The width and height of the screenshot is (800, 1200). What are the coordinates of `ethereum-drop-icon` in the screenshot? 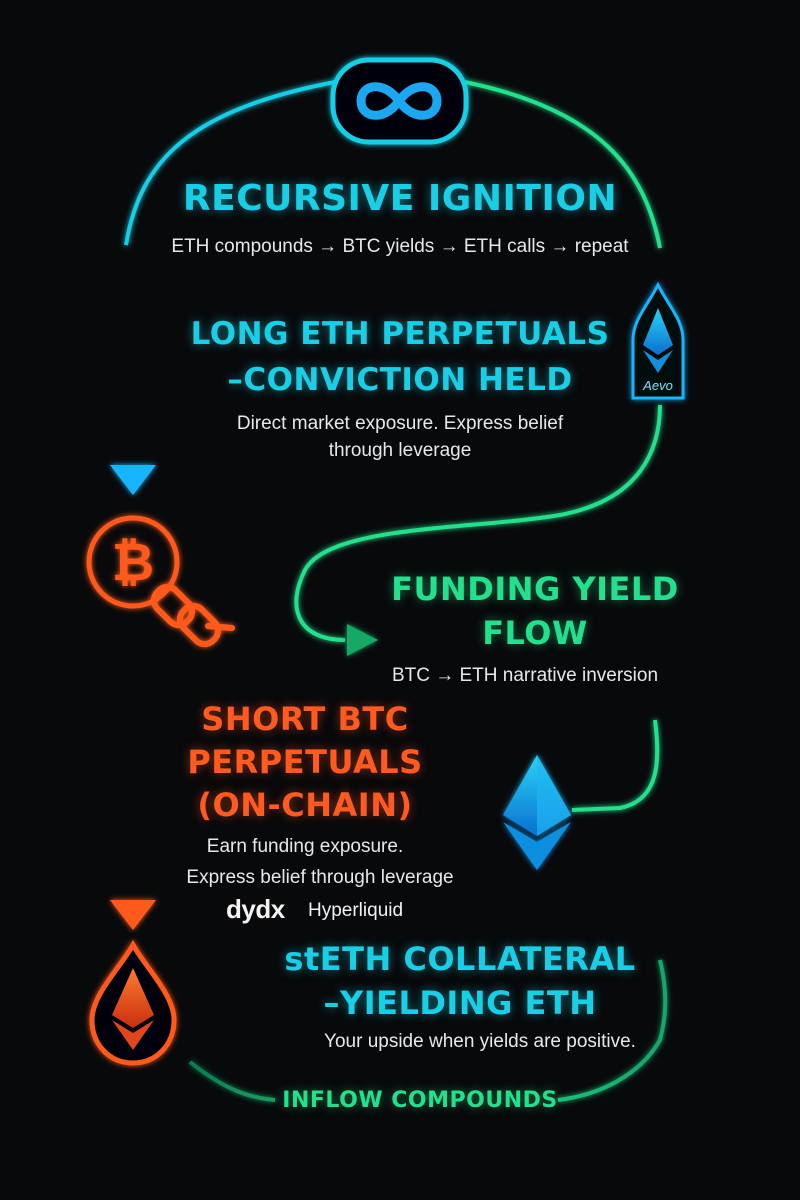 It's located at (133, 1002).